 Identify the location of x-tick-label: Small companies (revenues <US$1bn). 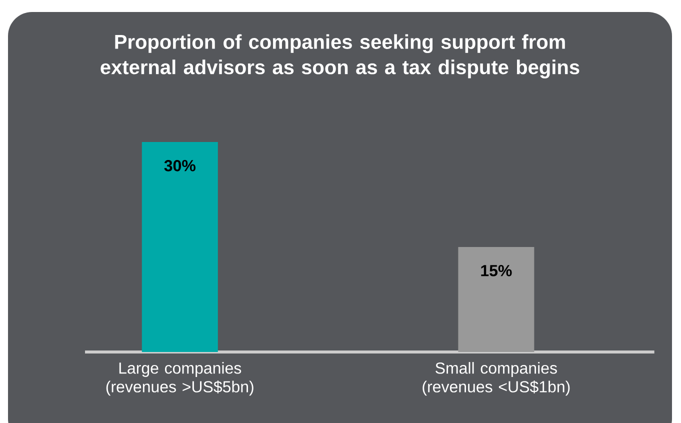
(496, 379).